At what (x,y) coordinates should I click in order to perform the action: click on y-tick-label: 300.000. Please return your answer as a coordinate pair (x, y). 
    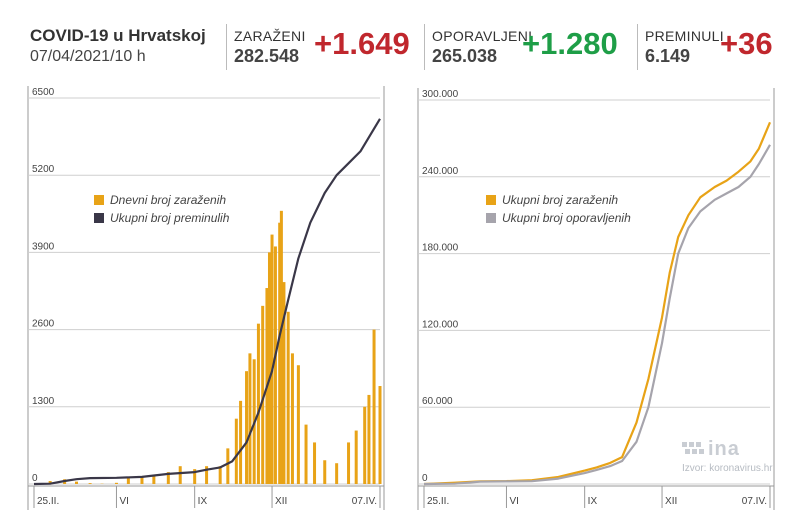
    Looking at the image, I should click on (440, 94).